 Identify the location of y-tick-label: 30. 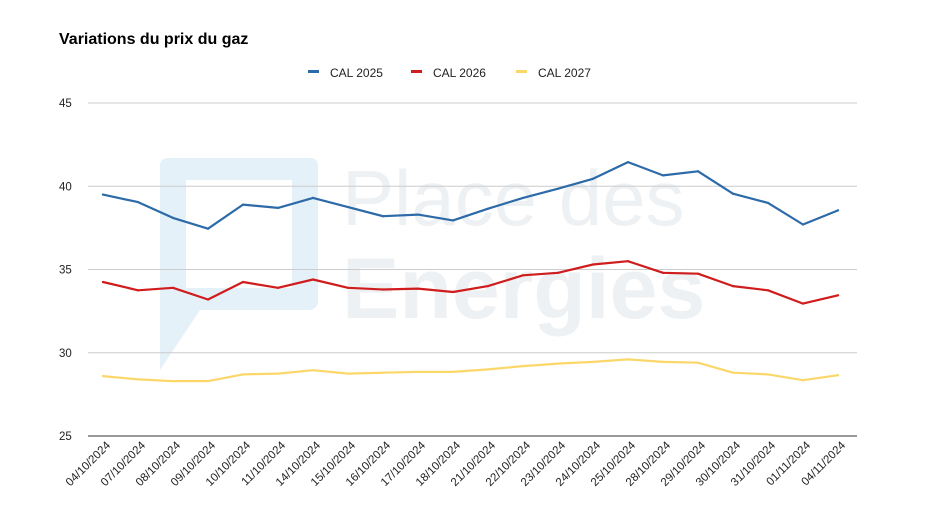
(65, 354).